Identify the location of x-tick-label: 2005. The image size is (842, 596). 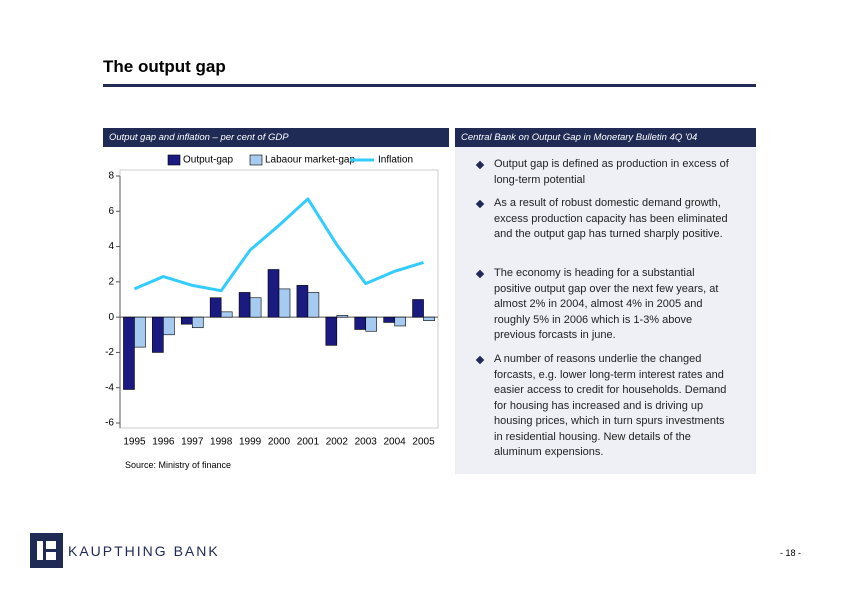
(423, 442).